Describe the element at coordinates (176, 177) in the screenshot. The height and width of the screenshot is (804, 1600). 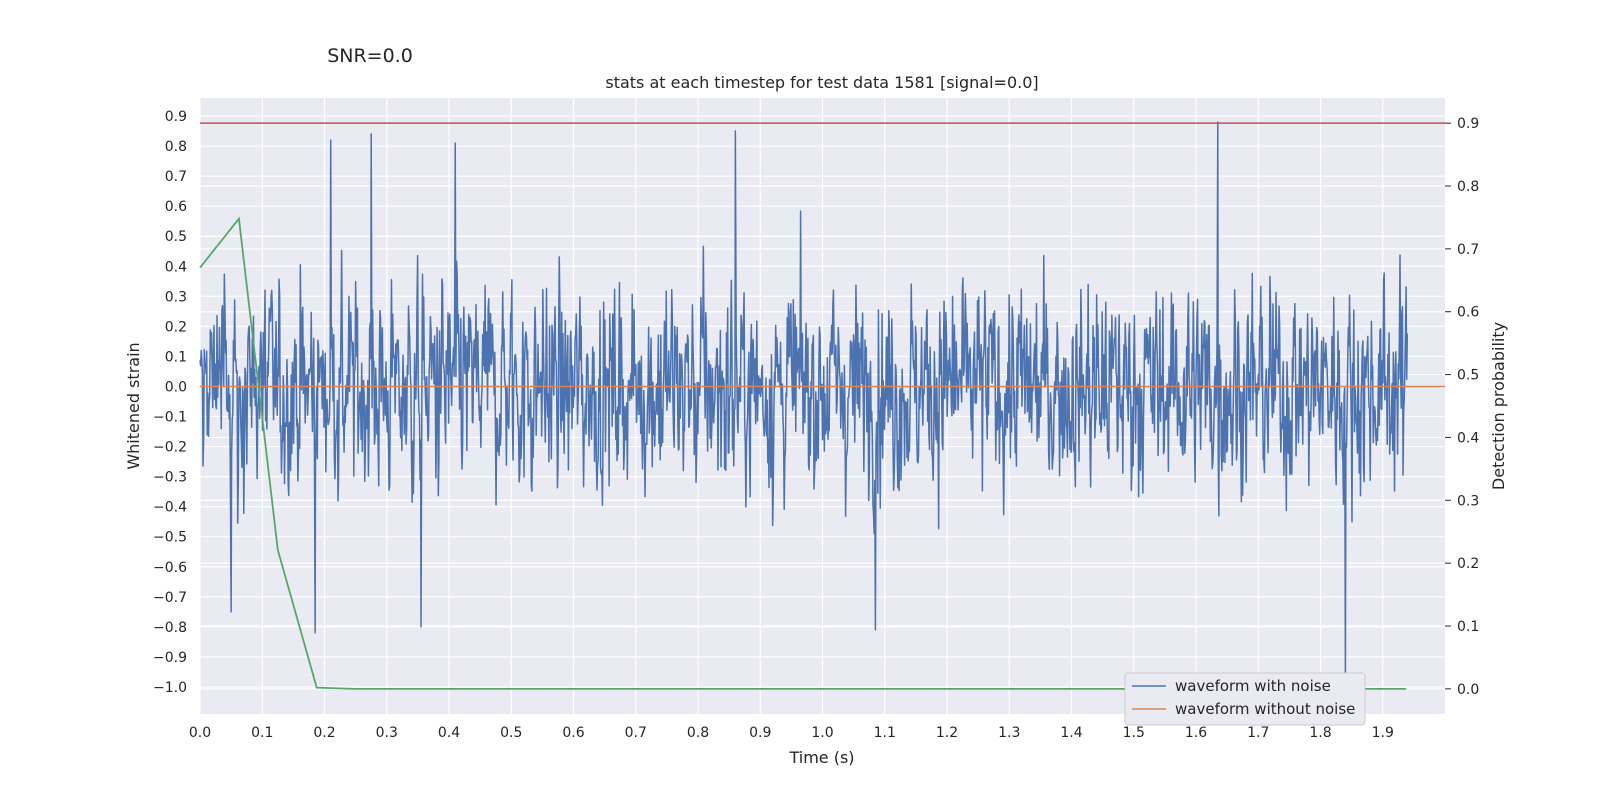
I see `y-left-tick-label: 0.7` at that location.